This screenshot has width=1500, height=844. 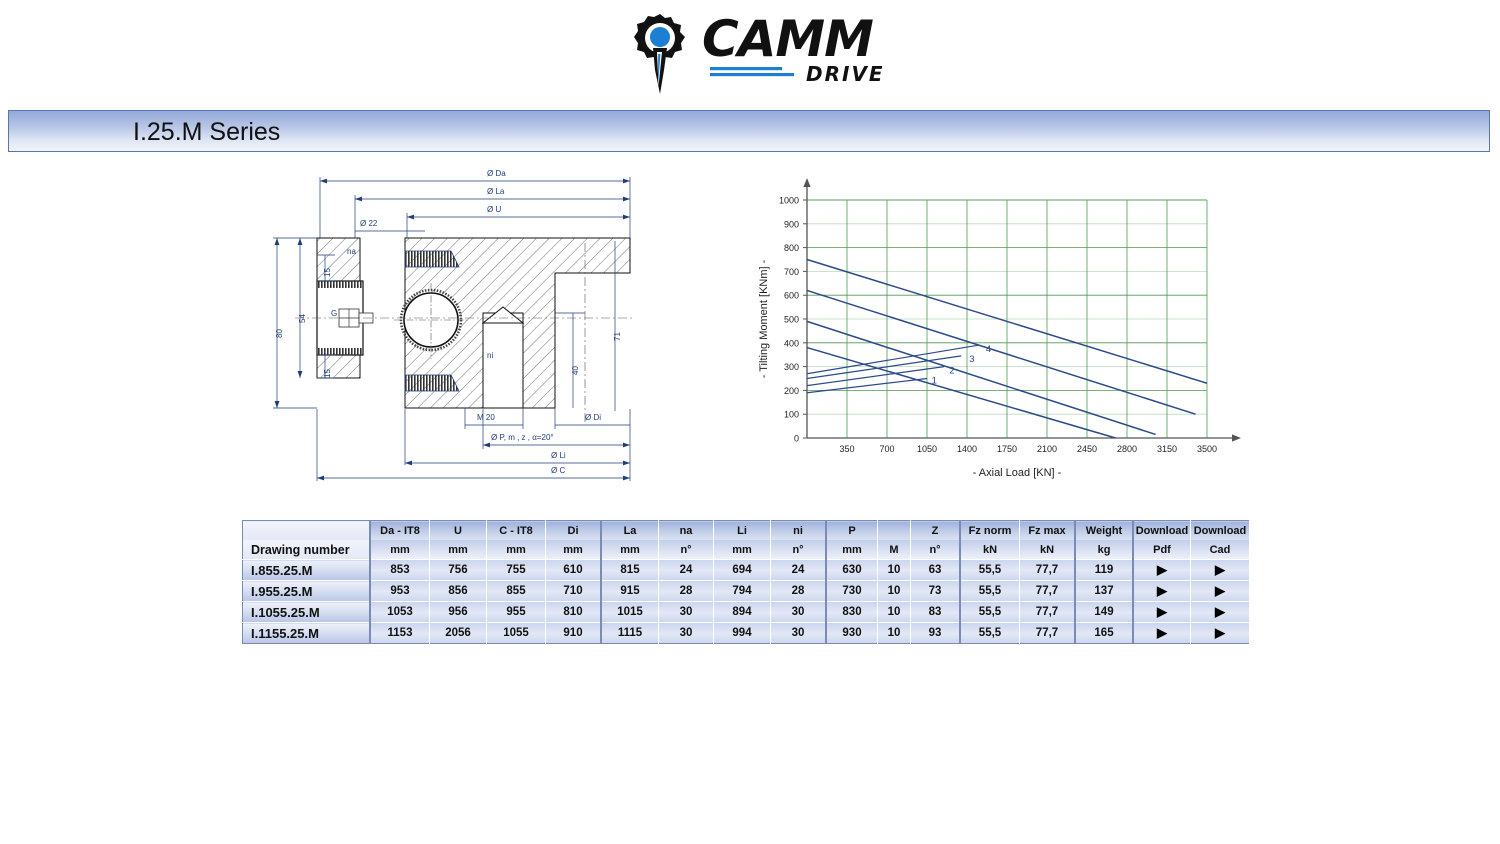 What do you see at coordinates (306, 570) in the screenshot?
I see `cell-drawing-number: I.855.25.M` at bounding box center [306, 570].